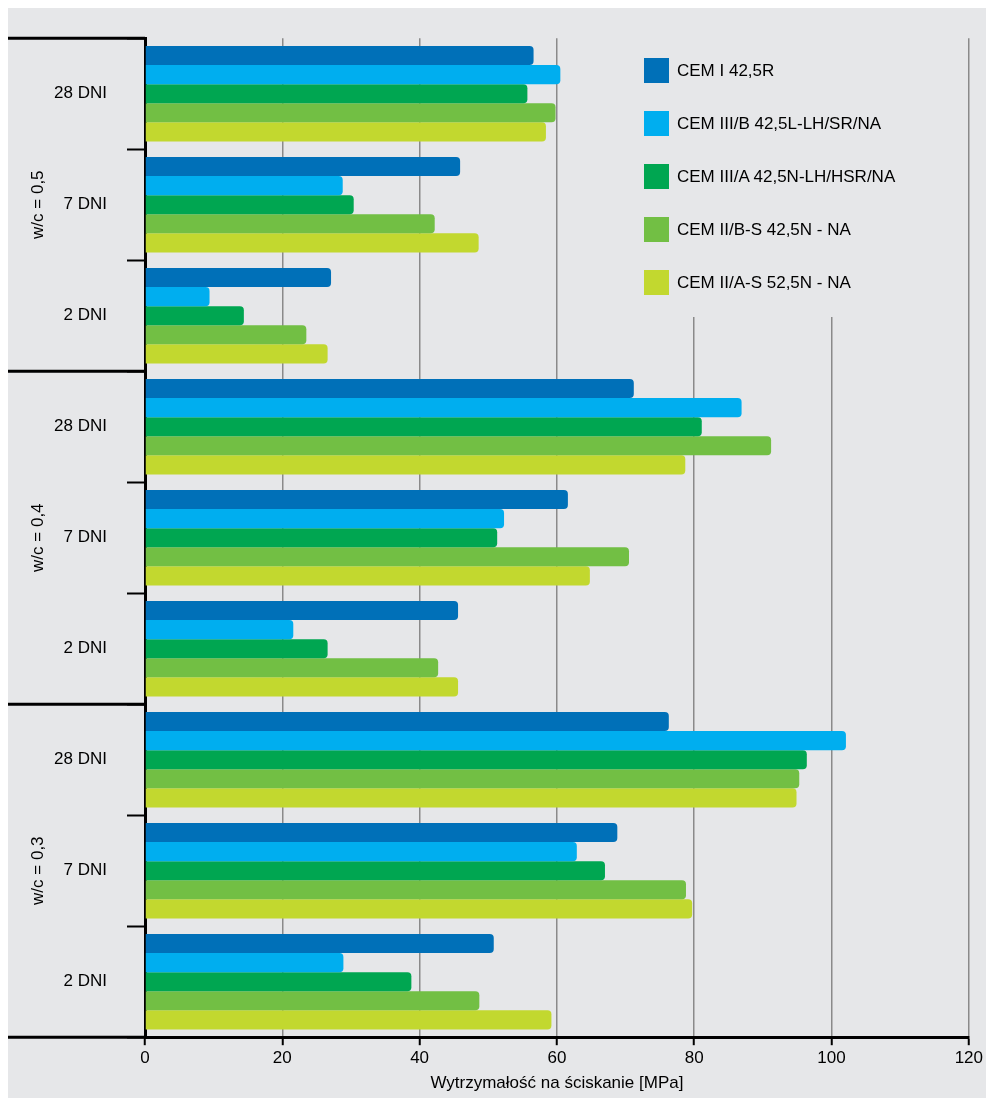 The width and height of the screenshot is (994, 1103). What do you see at coordinates (831, 1058) in the screenshot?
I see `x-tick-label: 100` at bounding box center [831, 1058].